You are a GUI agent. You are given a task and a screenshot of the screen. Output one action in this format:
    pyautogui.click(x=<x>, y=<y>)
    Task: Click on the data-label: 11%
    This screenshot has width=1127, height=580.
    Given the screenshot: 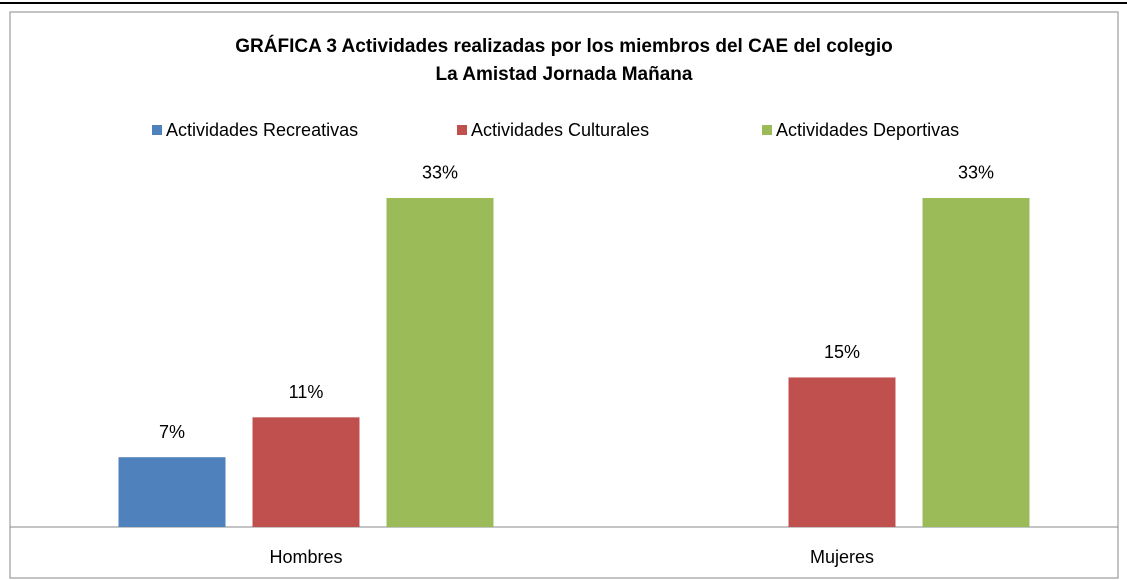 What is the action you would take?
    pyautogui.click(x=306, y=392)
    